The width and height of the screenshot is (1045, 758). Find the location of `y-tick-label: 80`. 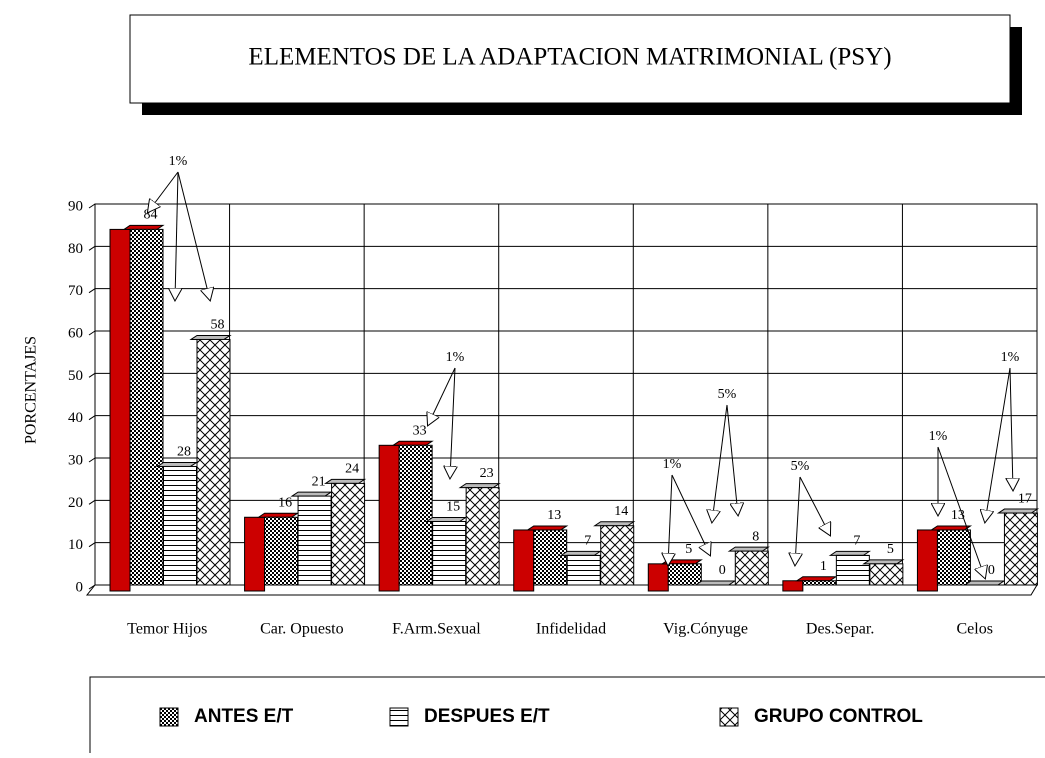

y-tick-label: 80 is located at coordinates (75, 249).